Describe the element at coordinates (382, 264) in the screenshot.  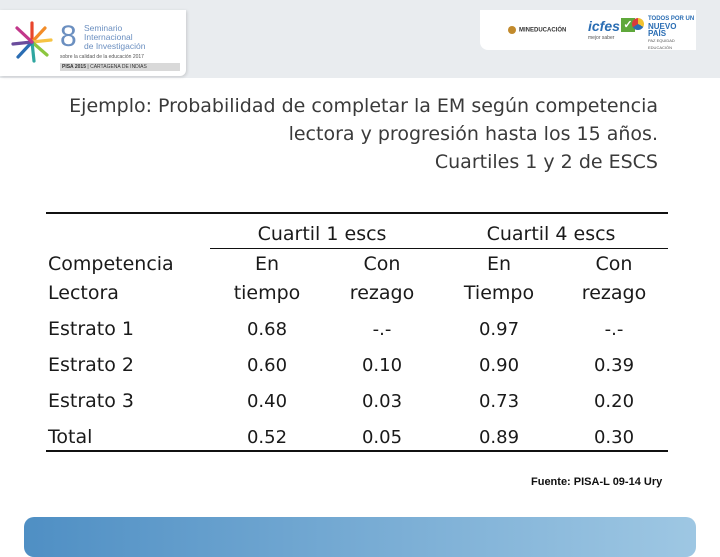
I see `subheader-q1-lag-1: Con` at that location.